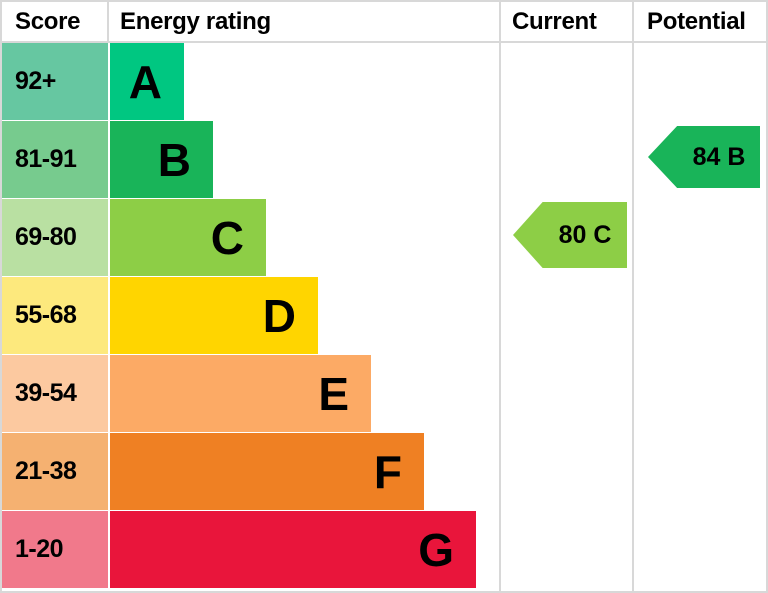 This screenshot has width=768, height=593. I want to click on rating-bar: C, so click(188, 237).